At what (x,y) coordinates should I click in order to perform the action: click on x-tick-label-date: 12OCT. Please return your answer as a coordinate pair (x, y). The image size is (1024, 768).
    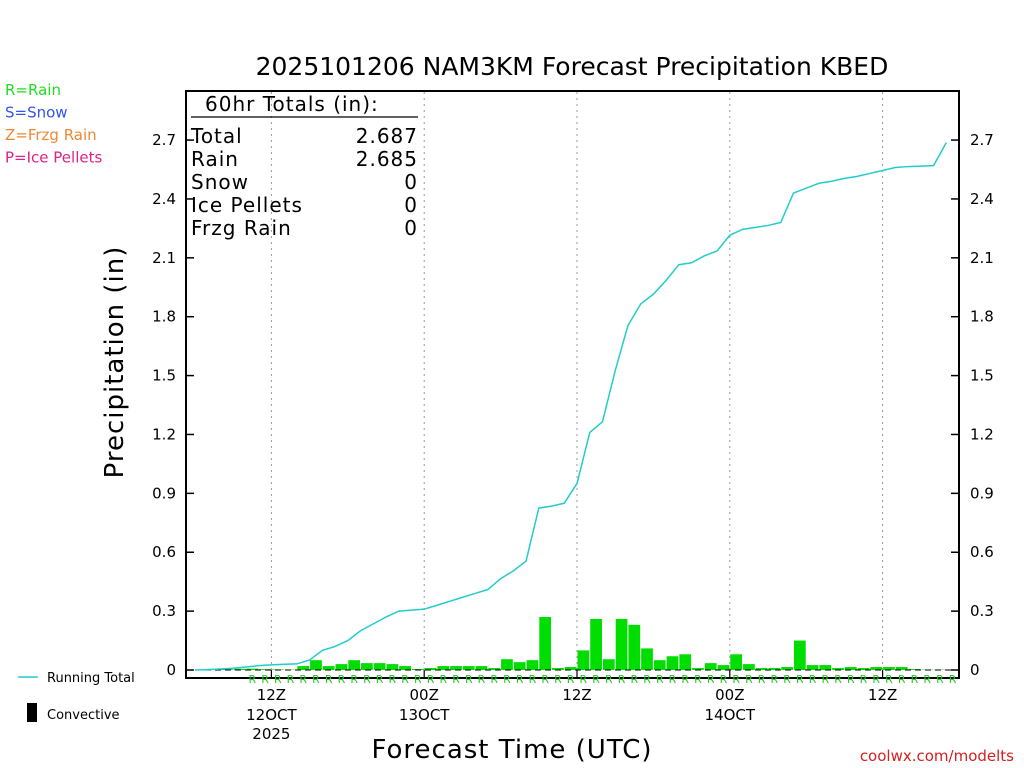
    Looking at the image, I should click on (271, 715).